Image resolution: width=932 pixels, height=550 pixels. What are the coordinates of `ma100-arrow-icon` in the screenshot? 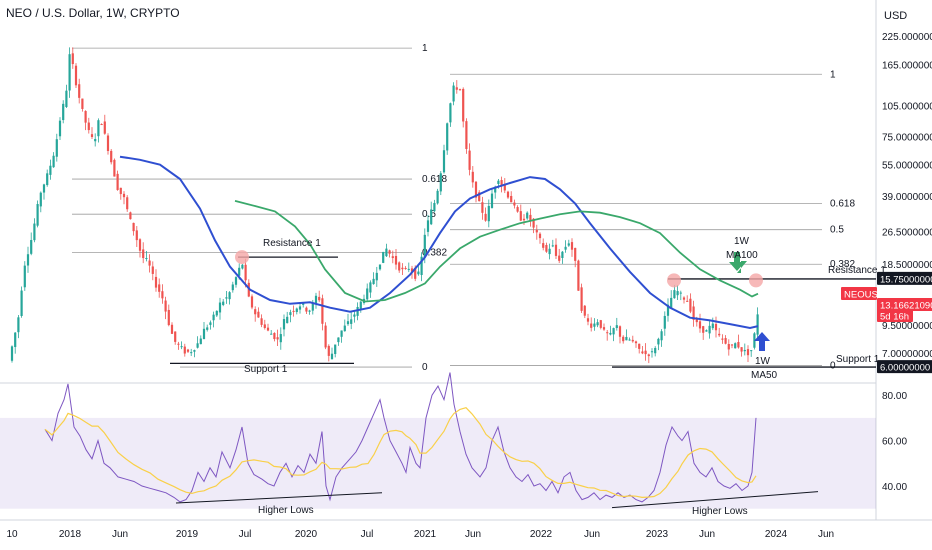 It's located at (737, 261).